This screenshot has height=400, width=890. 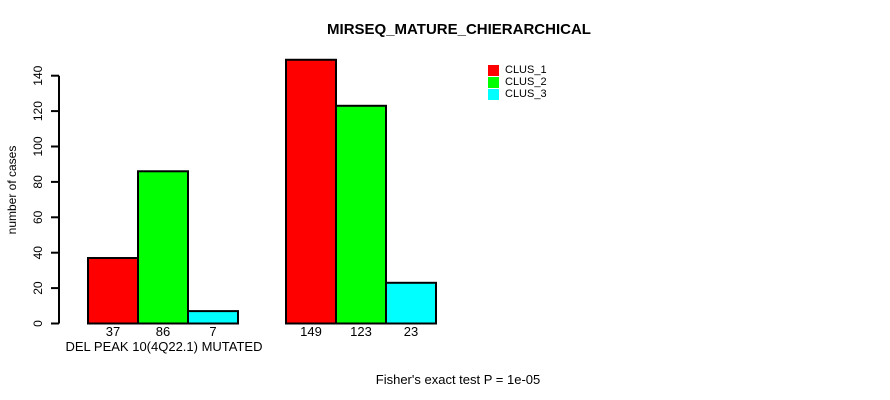 I want to click on bar-value-label: 86, so click(x=163, y=331).